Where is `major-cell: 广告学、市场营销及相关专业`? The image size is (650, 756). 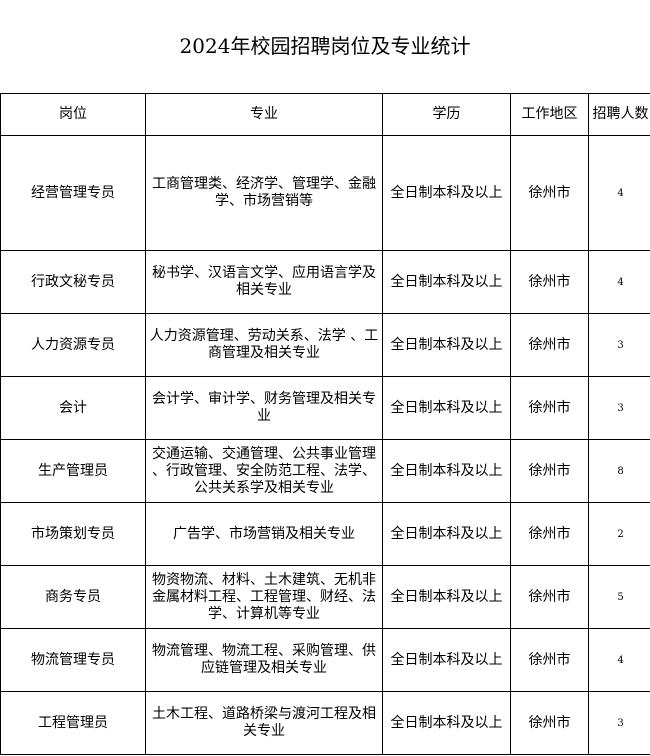
major-cell: 广告学、市场营销及相关专业 is located at coordinates (264, 534).